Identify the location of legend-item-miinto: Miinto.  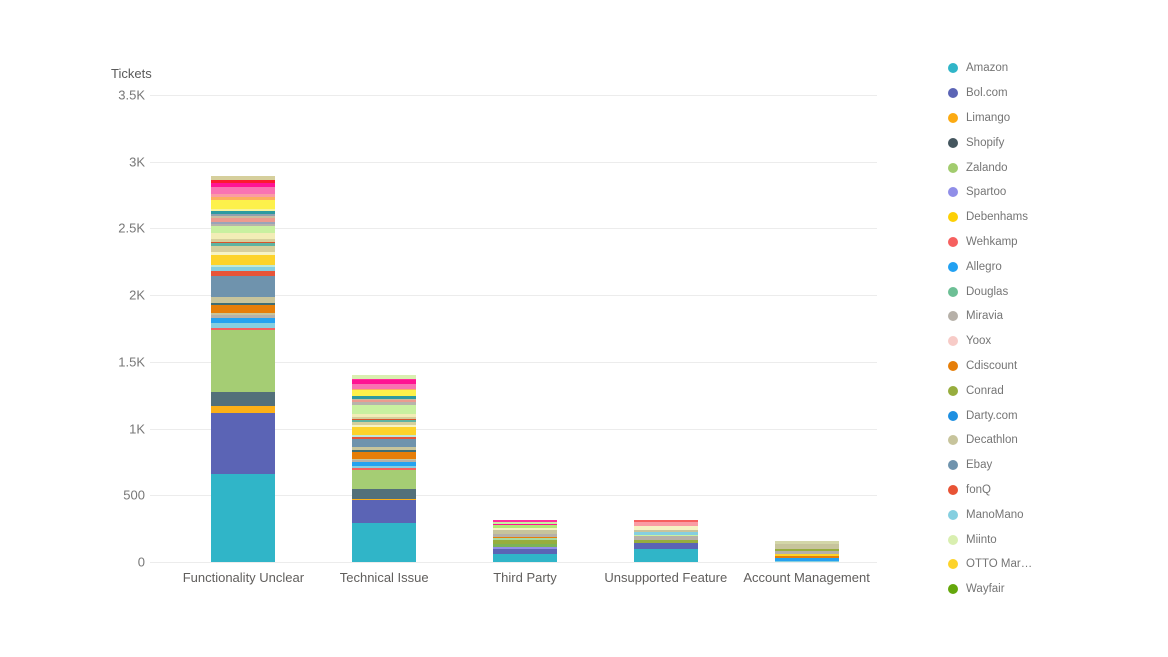
(990, 539).